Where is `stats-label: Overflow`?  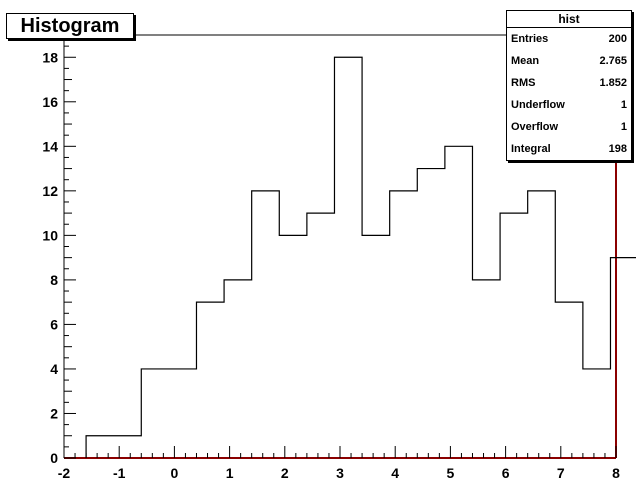
stats-label: Overflow is located at coordinates (535, 127).